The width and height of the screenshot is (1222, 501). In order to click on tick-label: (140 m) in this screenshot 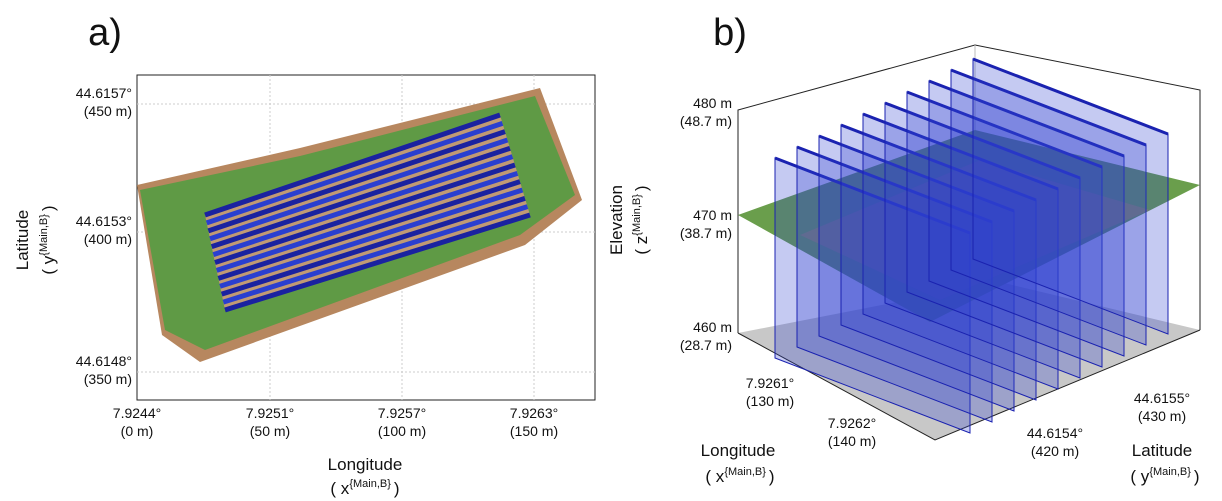, I will do `click(852, 441)`.